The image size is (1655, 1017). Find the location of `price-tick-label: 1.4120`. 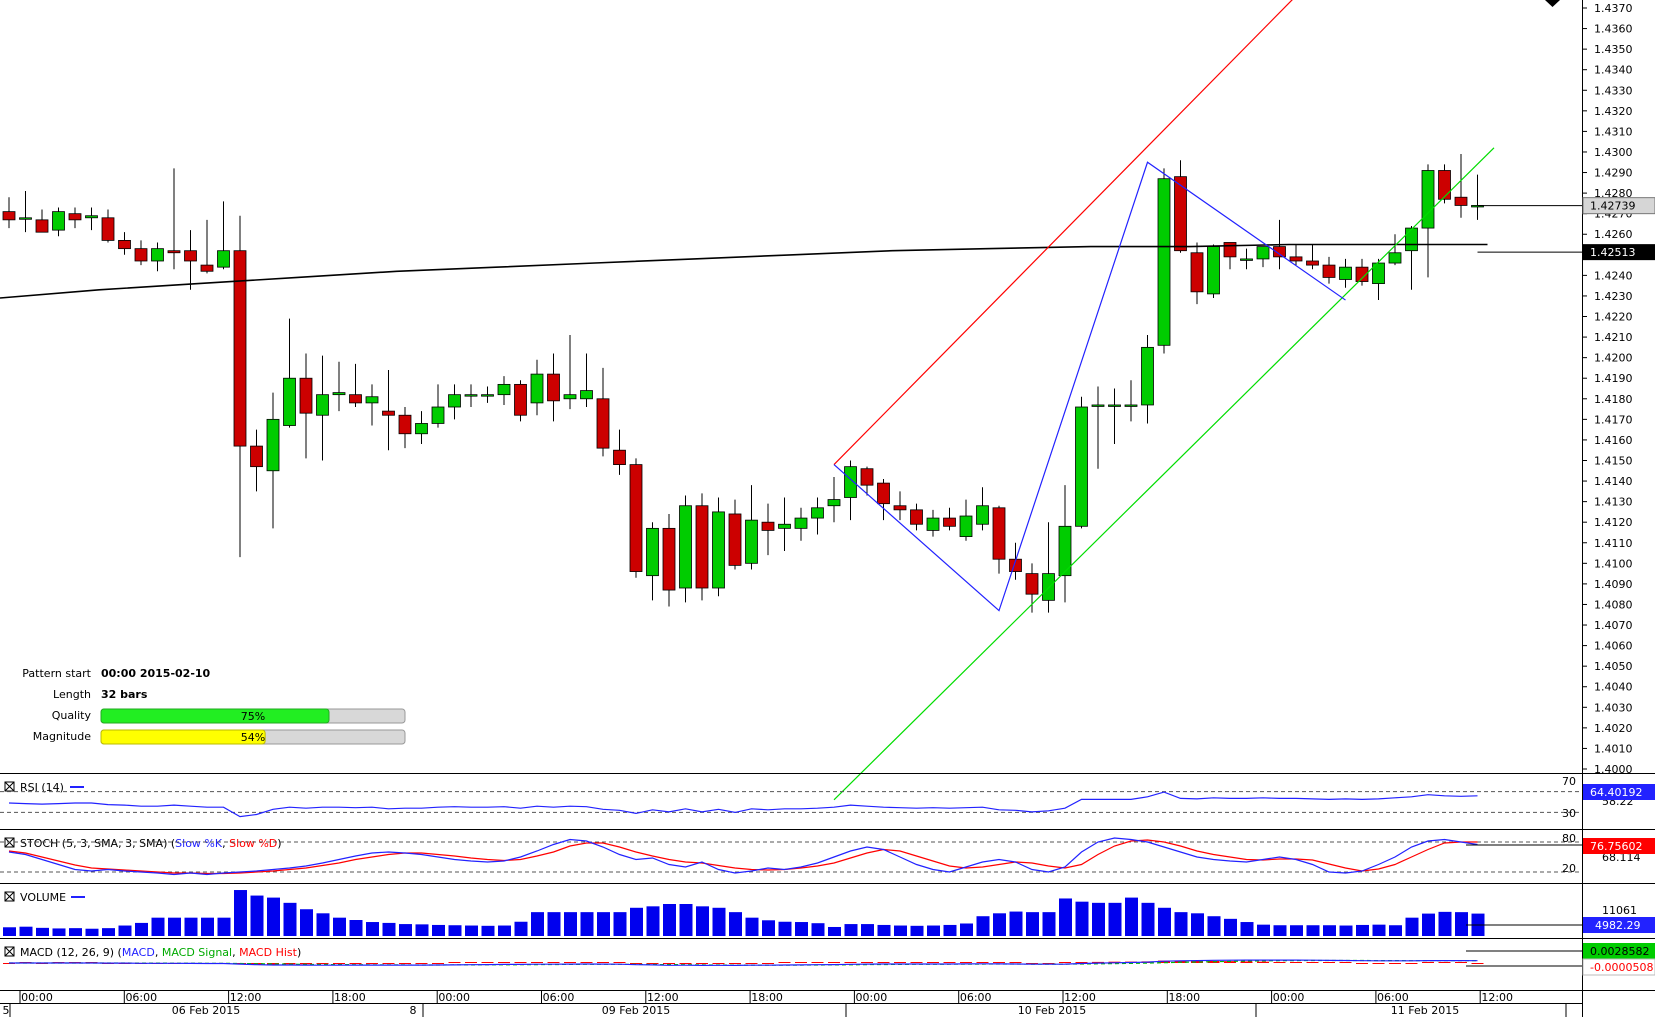

price-tick-label: 1.4120 is located at coordinates (1613, 522).